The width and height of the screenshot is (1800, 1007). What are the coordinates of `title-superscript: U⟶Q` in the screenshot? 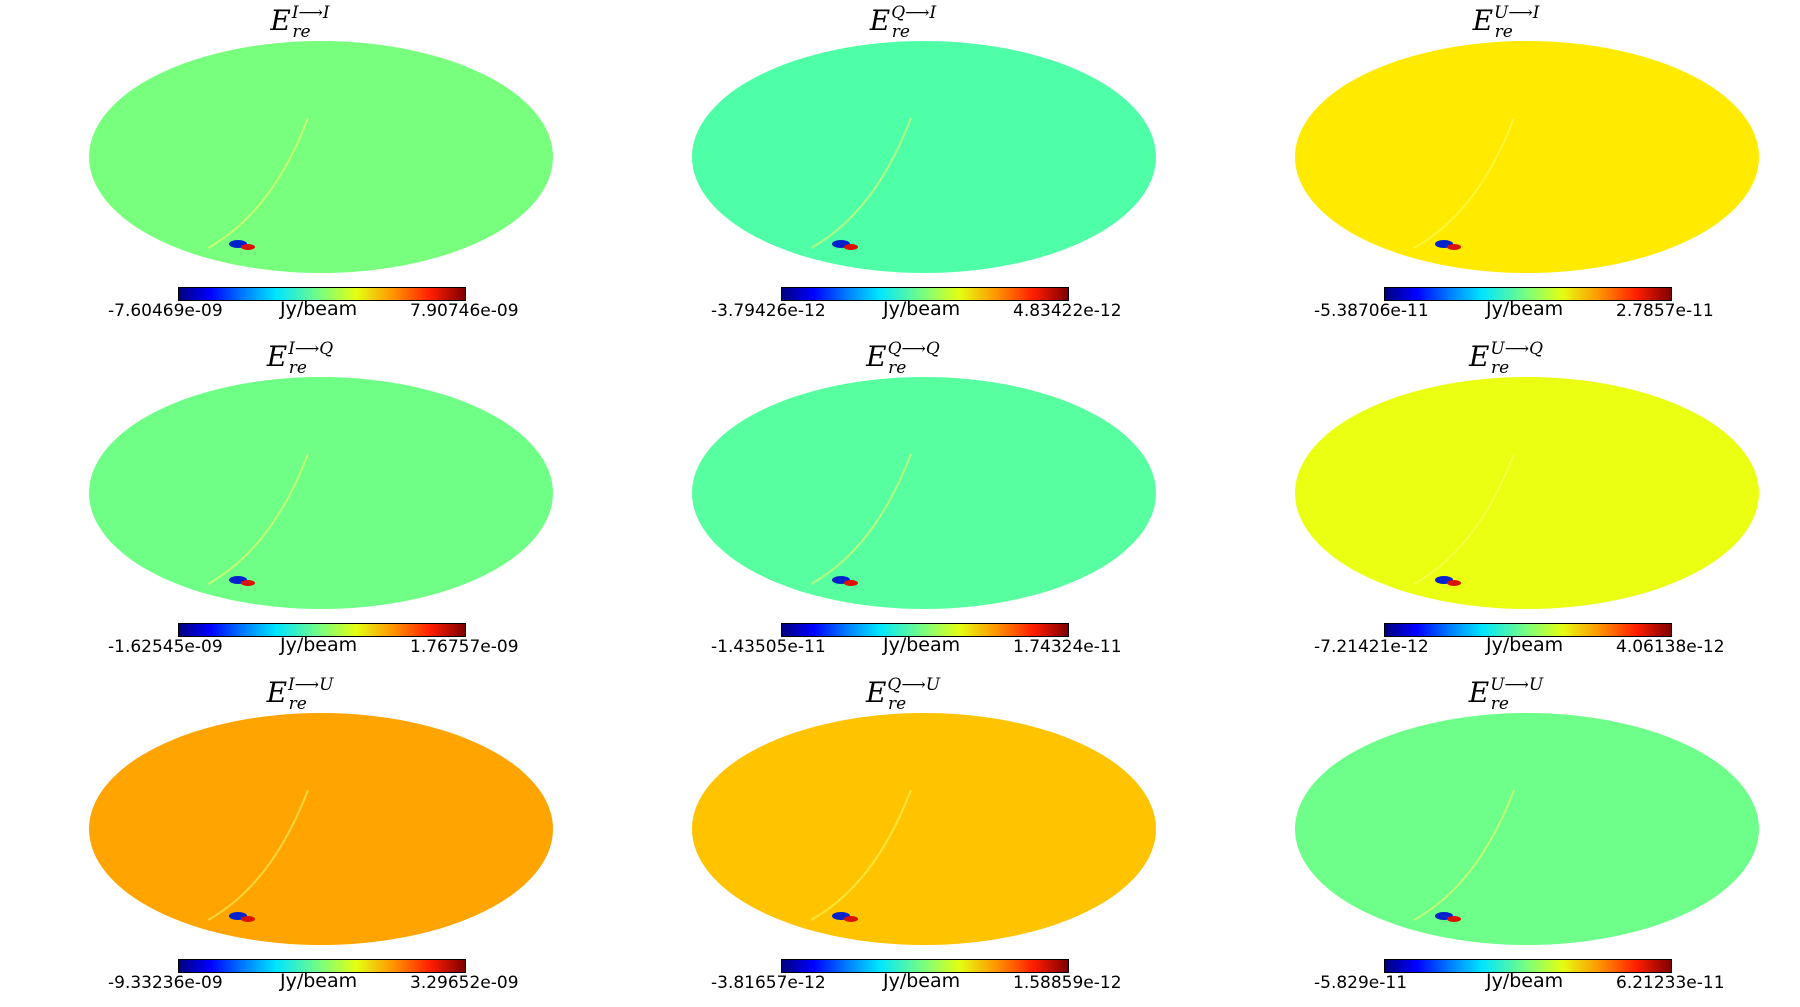 It's located at (1517, 349).